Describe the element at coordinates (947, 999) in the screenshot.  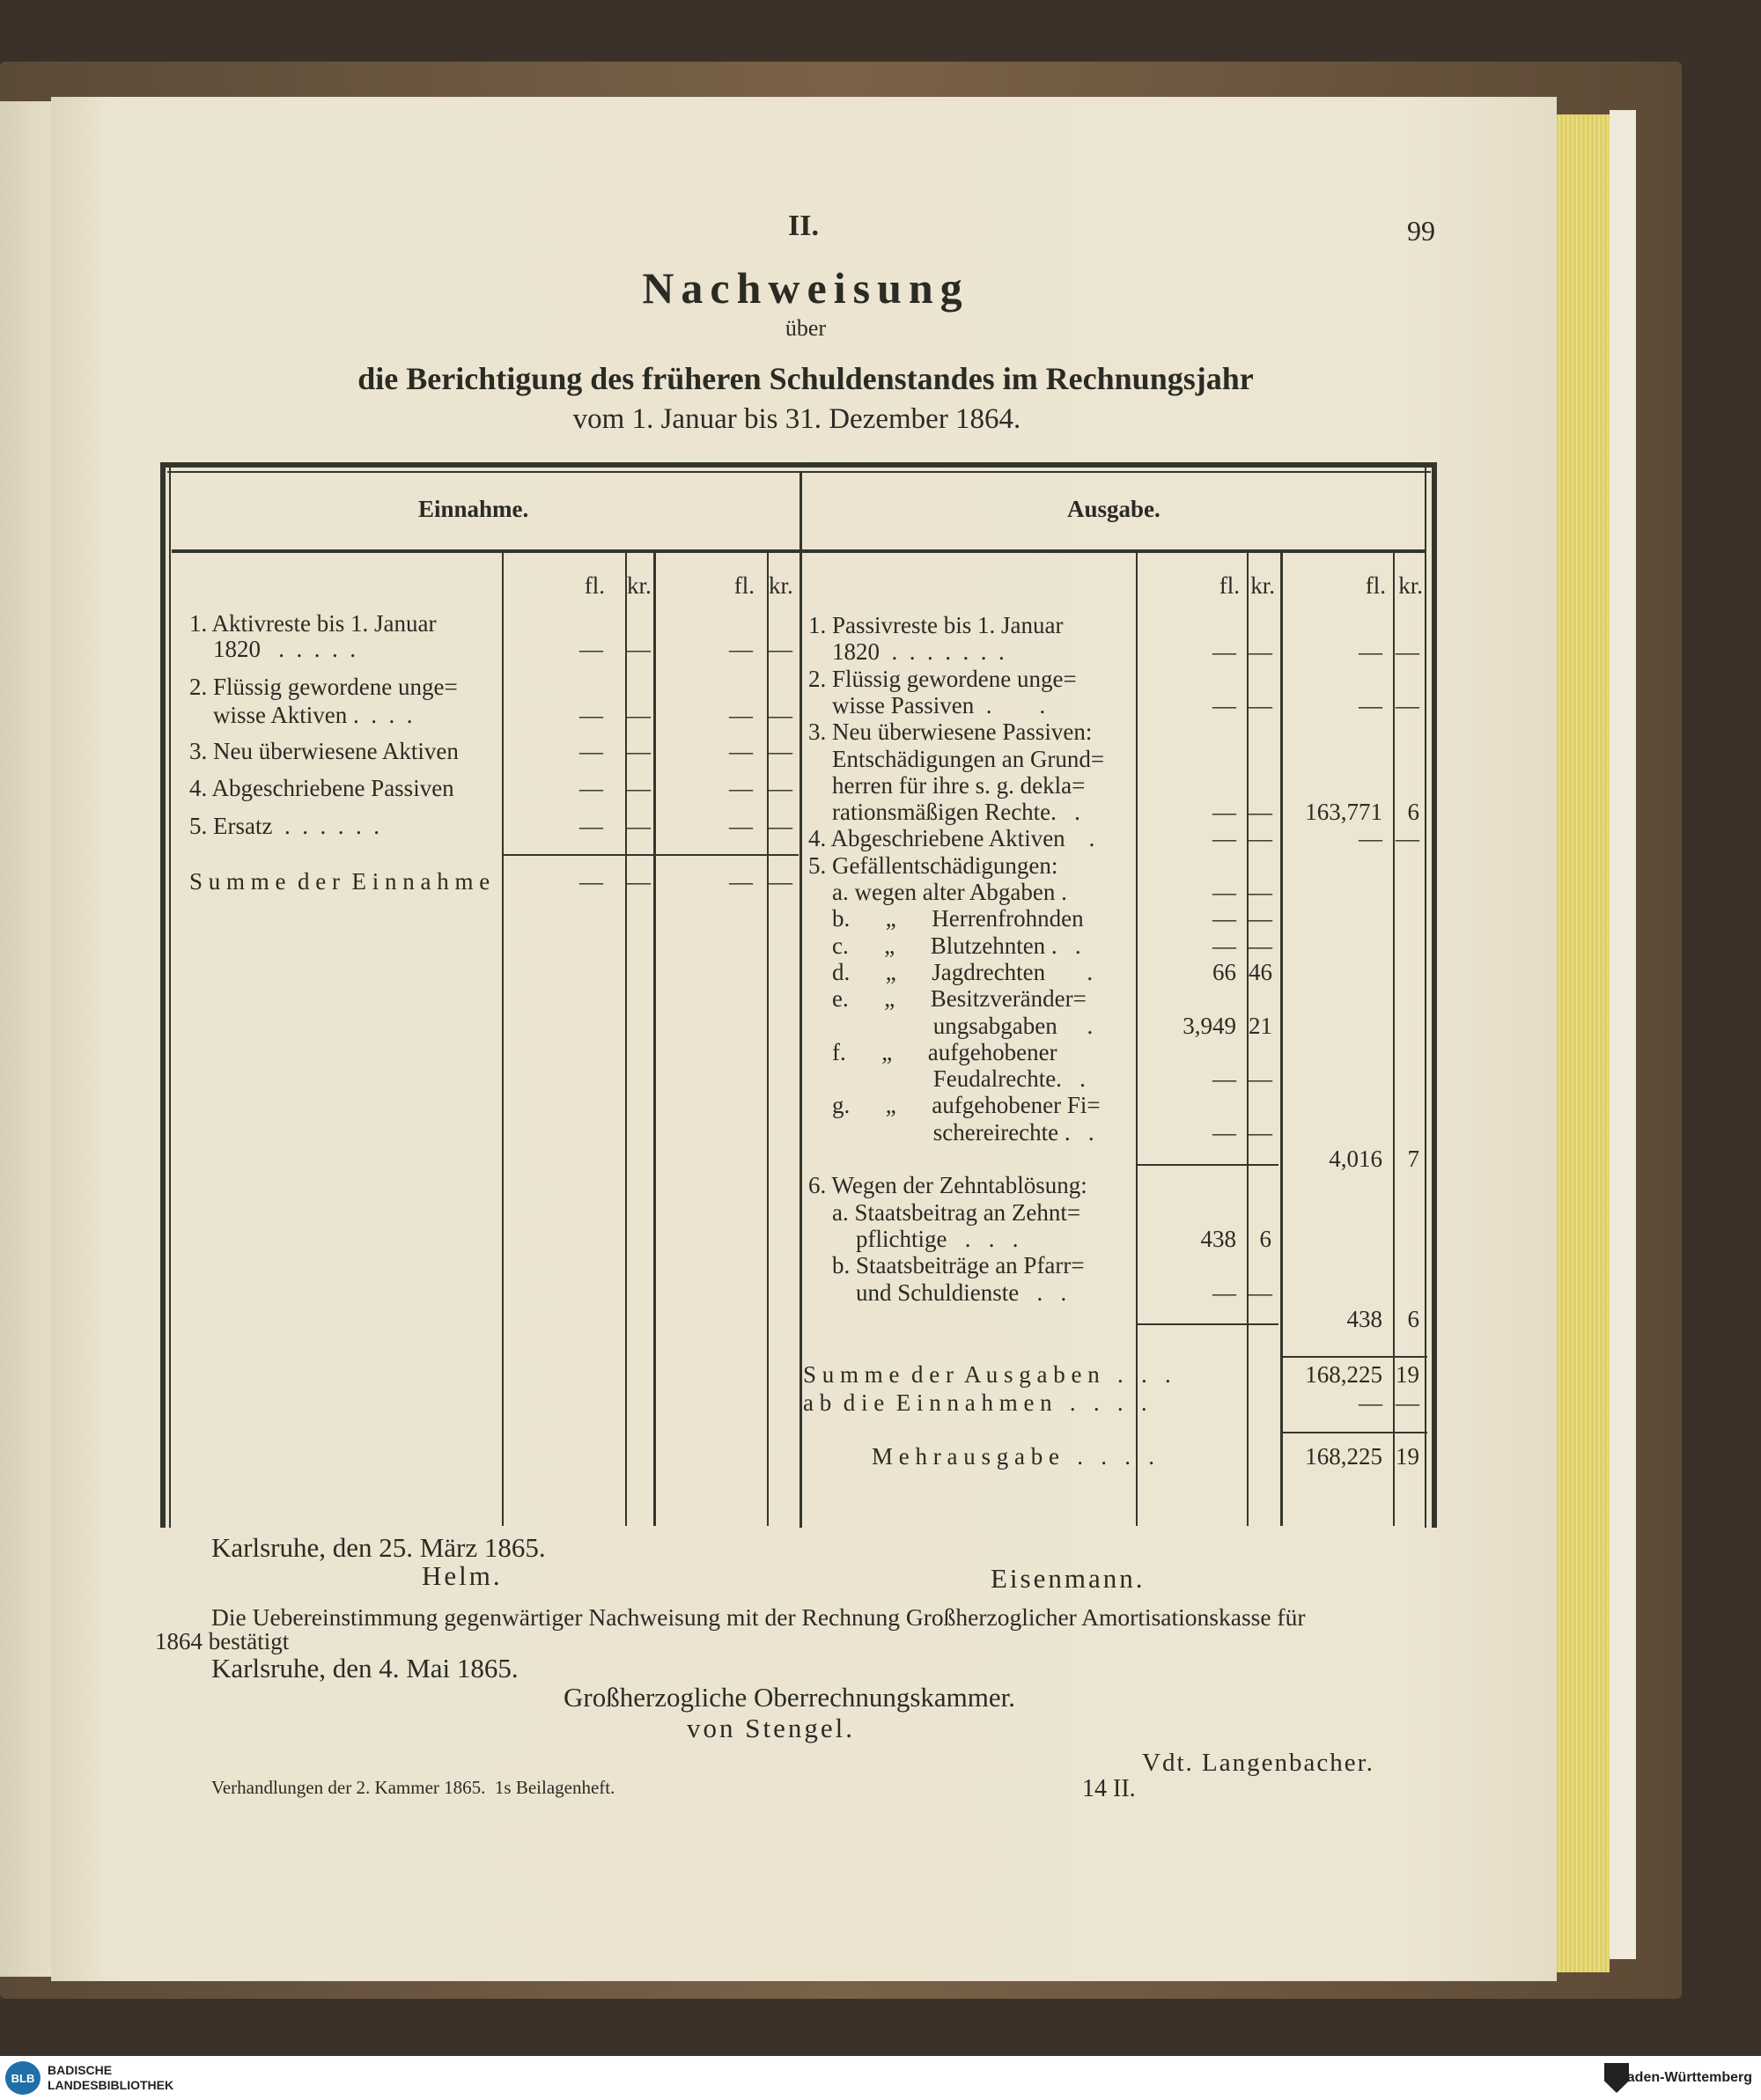
I see `ausgabe-line-label: e. „ Besitzveränder=` at that location.